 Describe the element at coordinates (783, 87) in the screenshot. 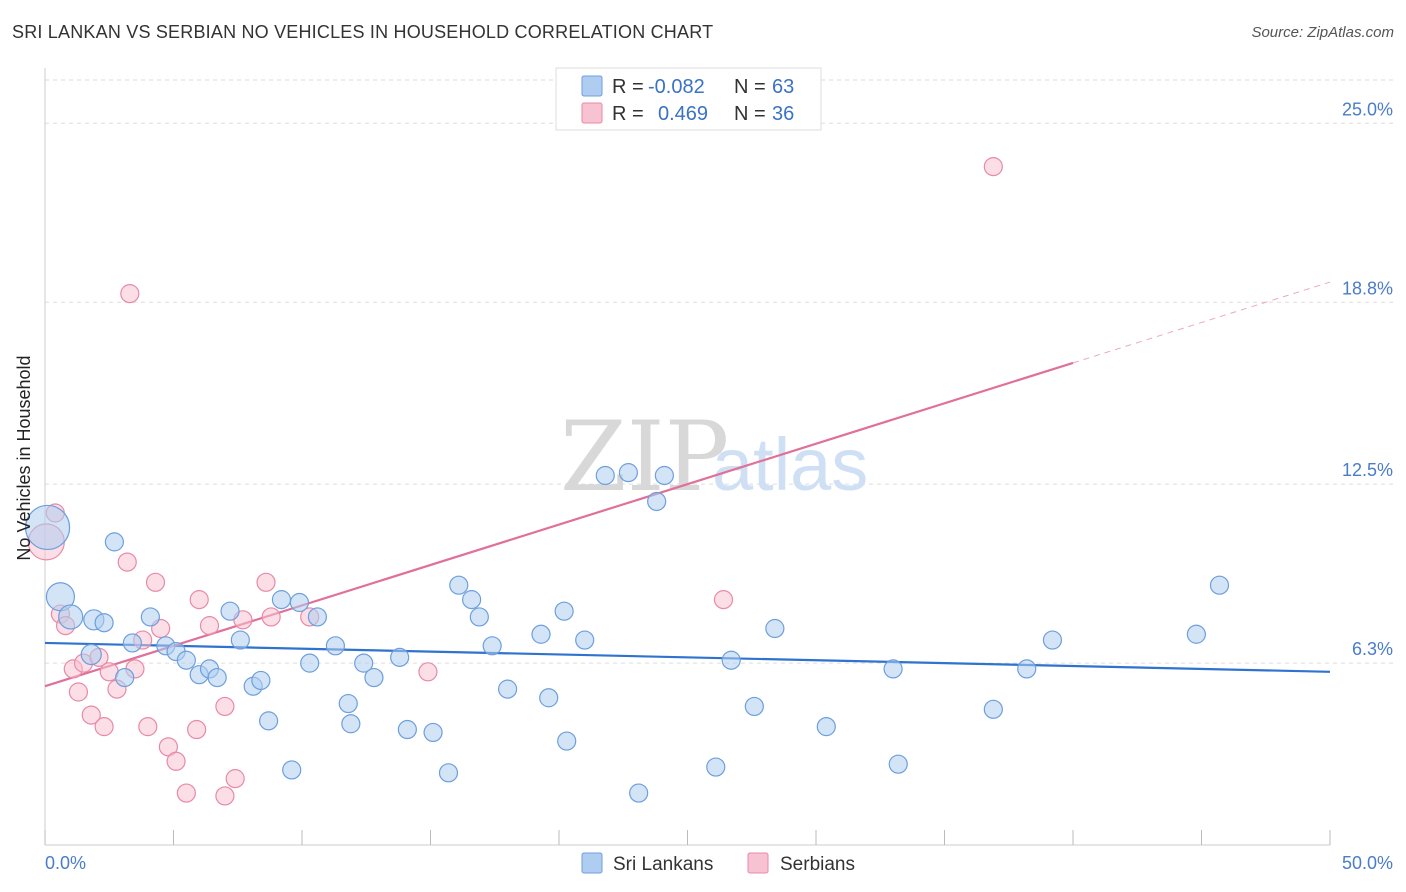

I see `legend-n-value: 63` at that location.